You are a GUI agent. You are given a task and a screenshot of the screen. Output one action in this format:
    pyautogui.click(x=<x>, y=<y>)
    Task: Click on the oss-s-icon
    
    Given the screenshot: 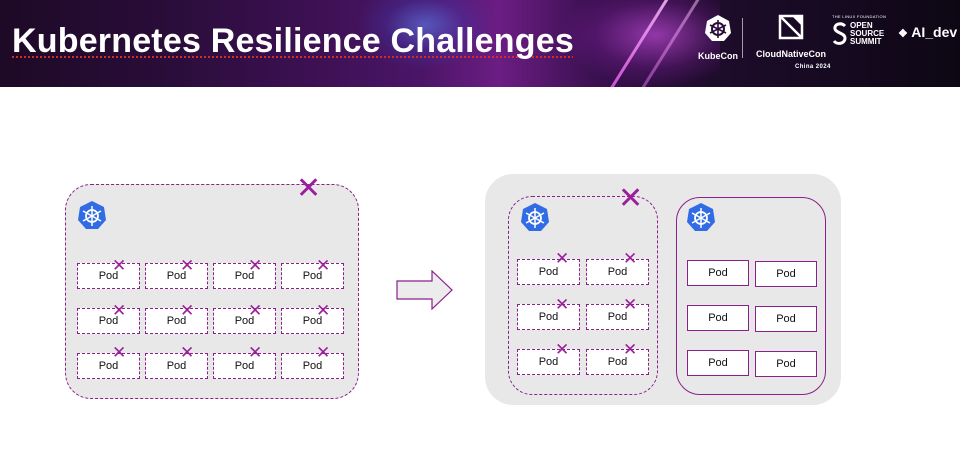 What is the action you would take?
    pyautogui.click(x=839, y=33)
    